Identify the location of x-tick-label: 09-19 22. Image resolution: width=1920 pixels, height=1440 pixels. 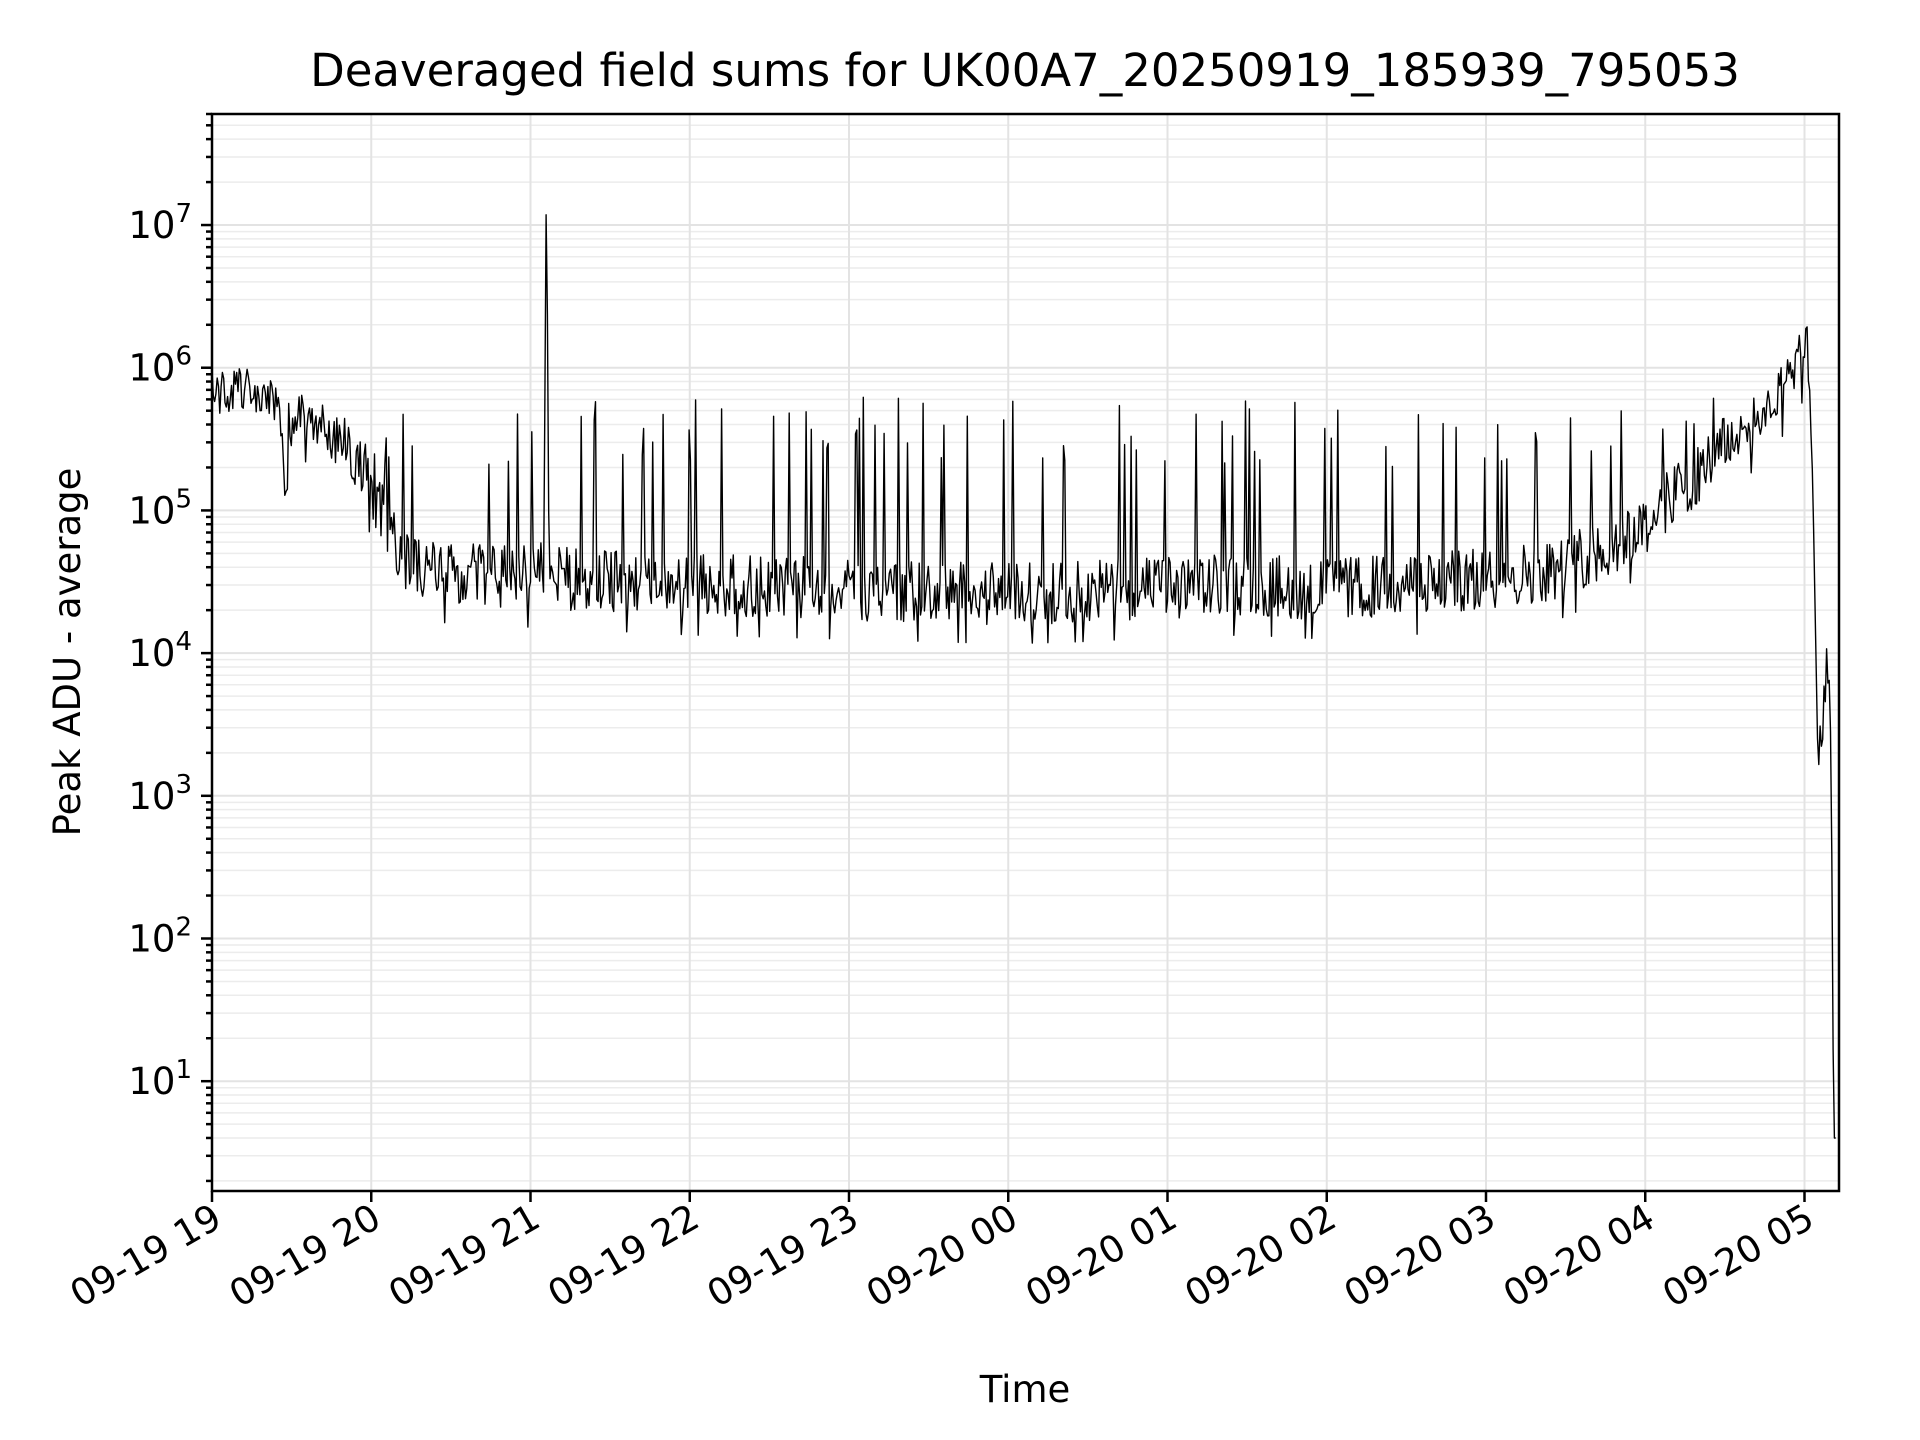
(624, 1256).